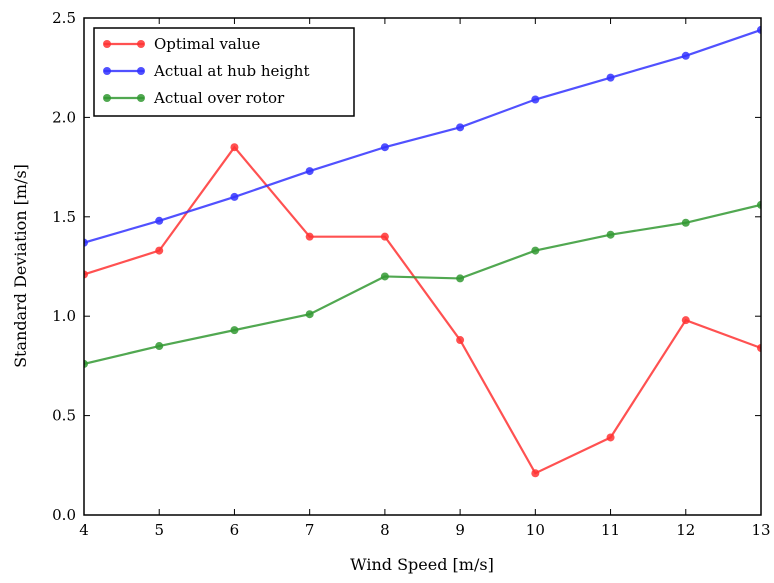  What do you see at coordinates (610, 530) in the screenshot?
I see `x-tick-label: 11` at bounding box center [610, 530].